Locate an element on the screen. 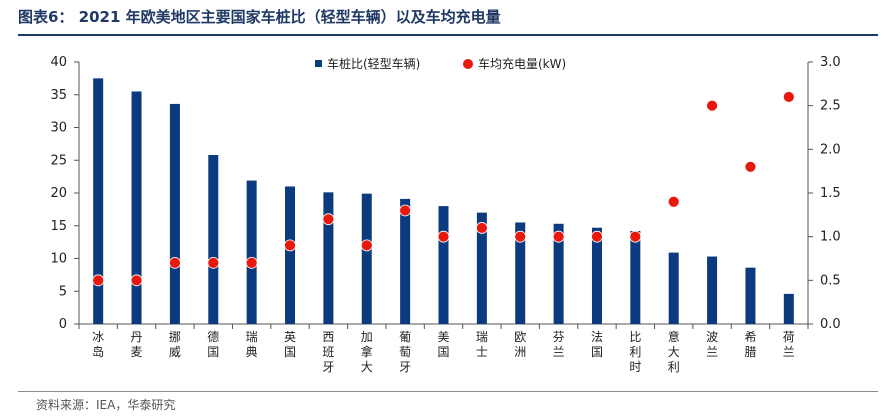 This screenshot has height=419, width=893. right-tick-label: 1.0 is located at coordinates (830, 237).